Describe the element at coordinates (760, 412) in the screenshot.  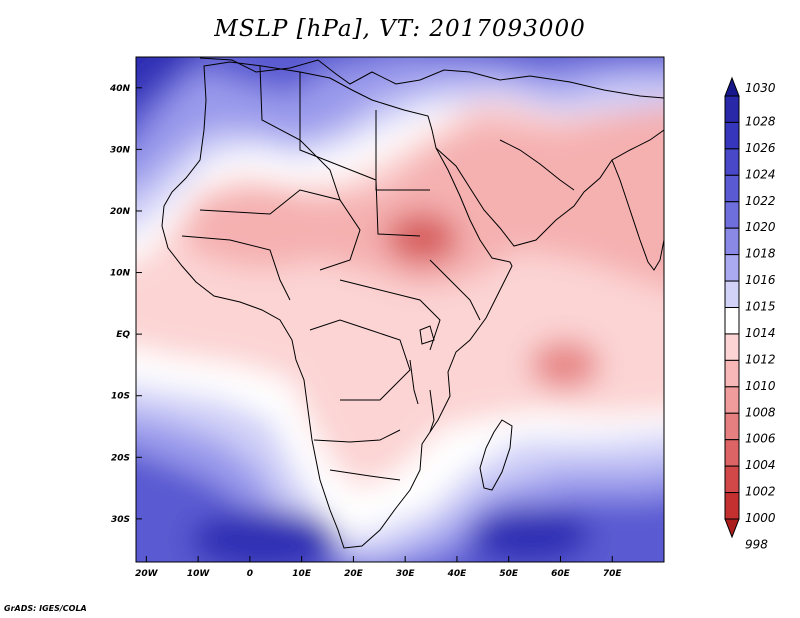
I see `colorbar-label: 1008` at that location.